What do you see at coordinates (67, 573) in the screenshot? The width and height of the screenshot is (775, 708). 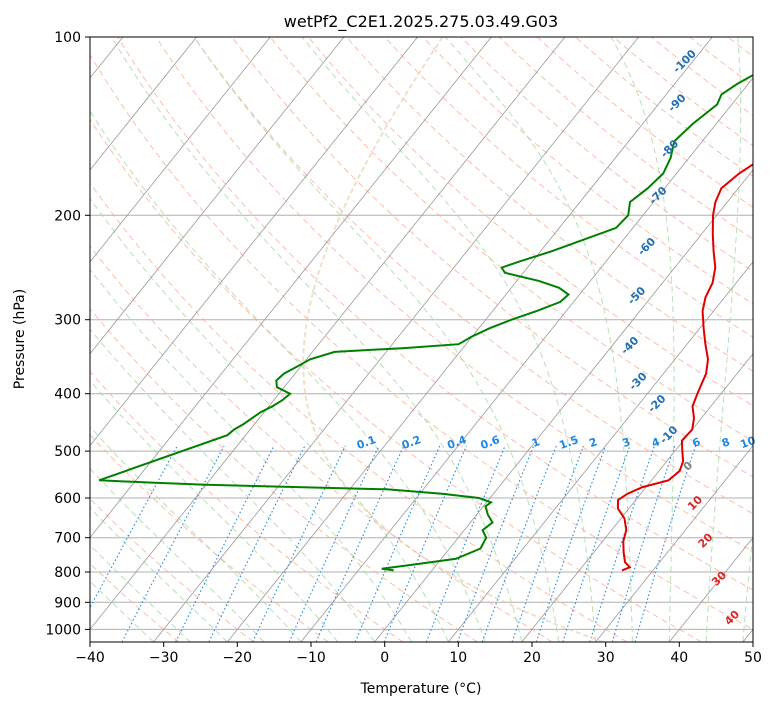 I see `y-tick-label: 800` at bounding box center [67, 573].